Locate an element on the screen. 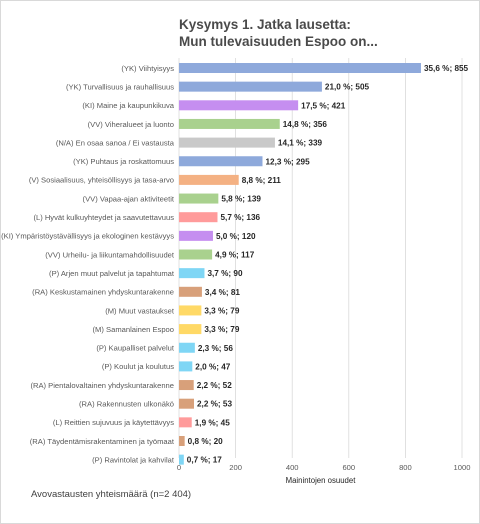 The width and height of the screenshot is (480, 524). category-label: (RA) Keskustamainen yhdyskuntarakenne is located at coordinates (103, 292).